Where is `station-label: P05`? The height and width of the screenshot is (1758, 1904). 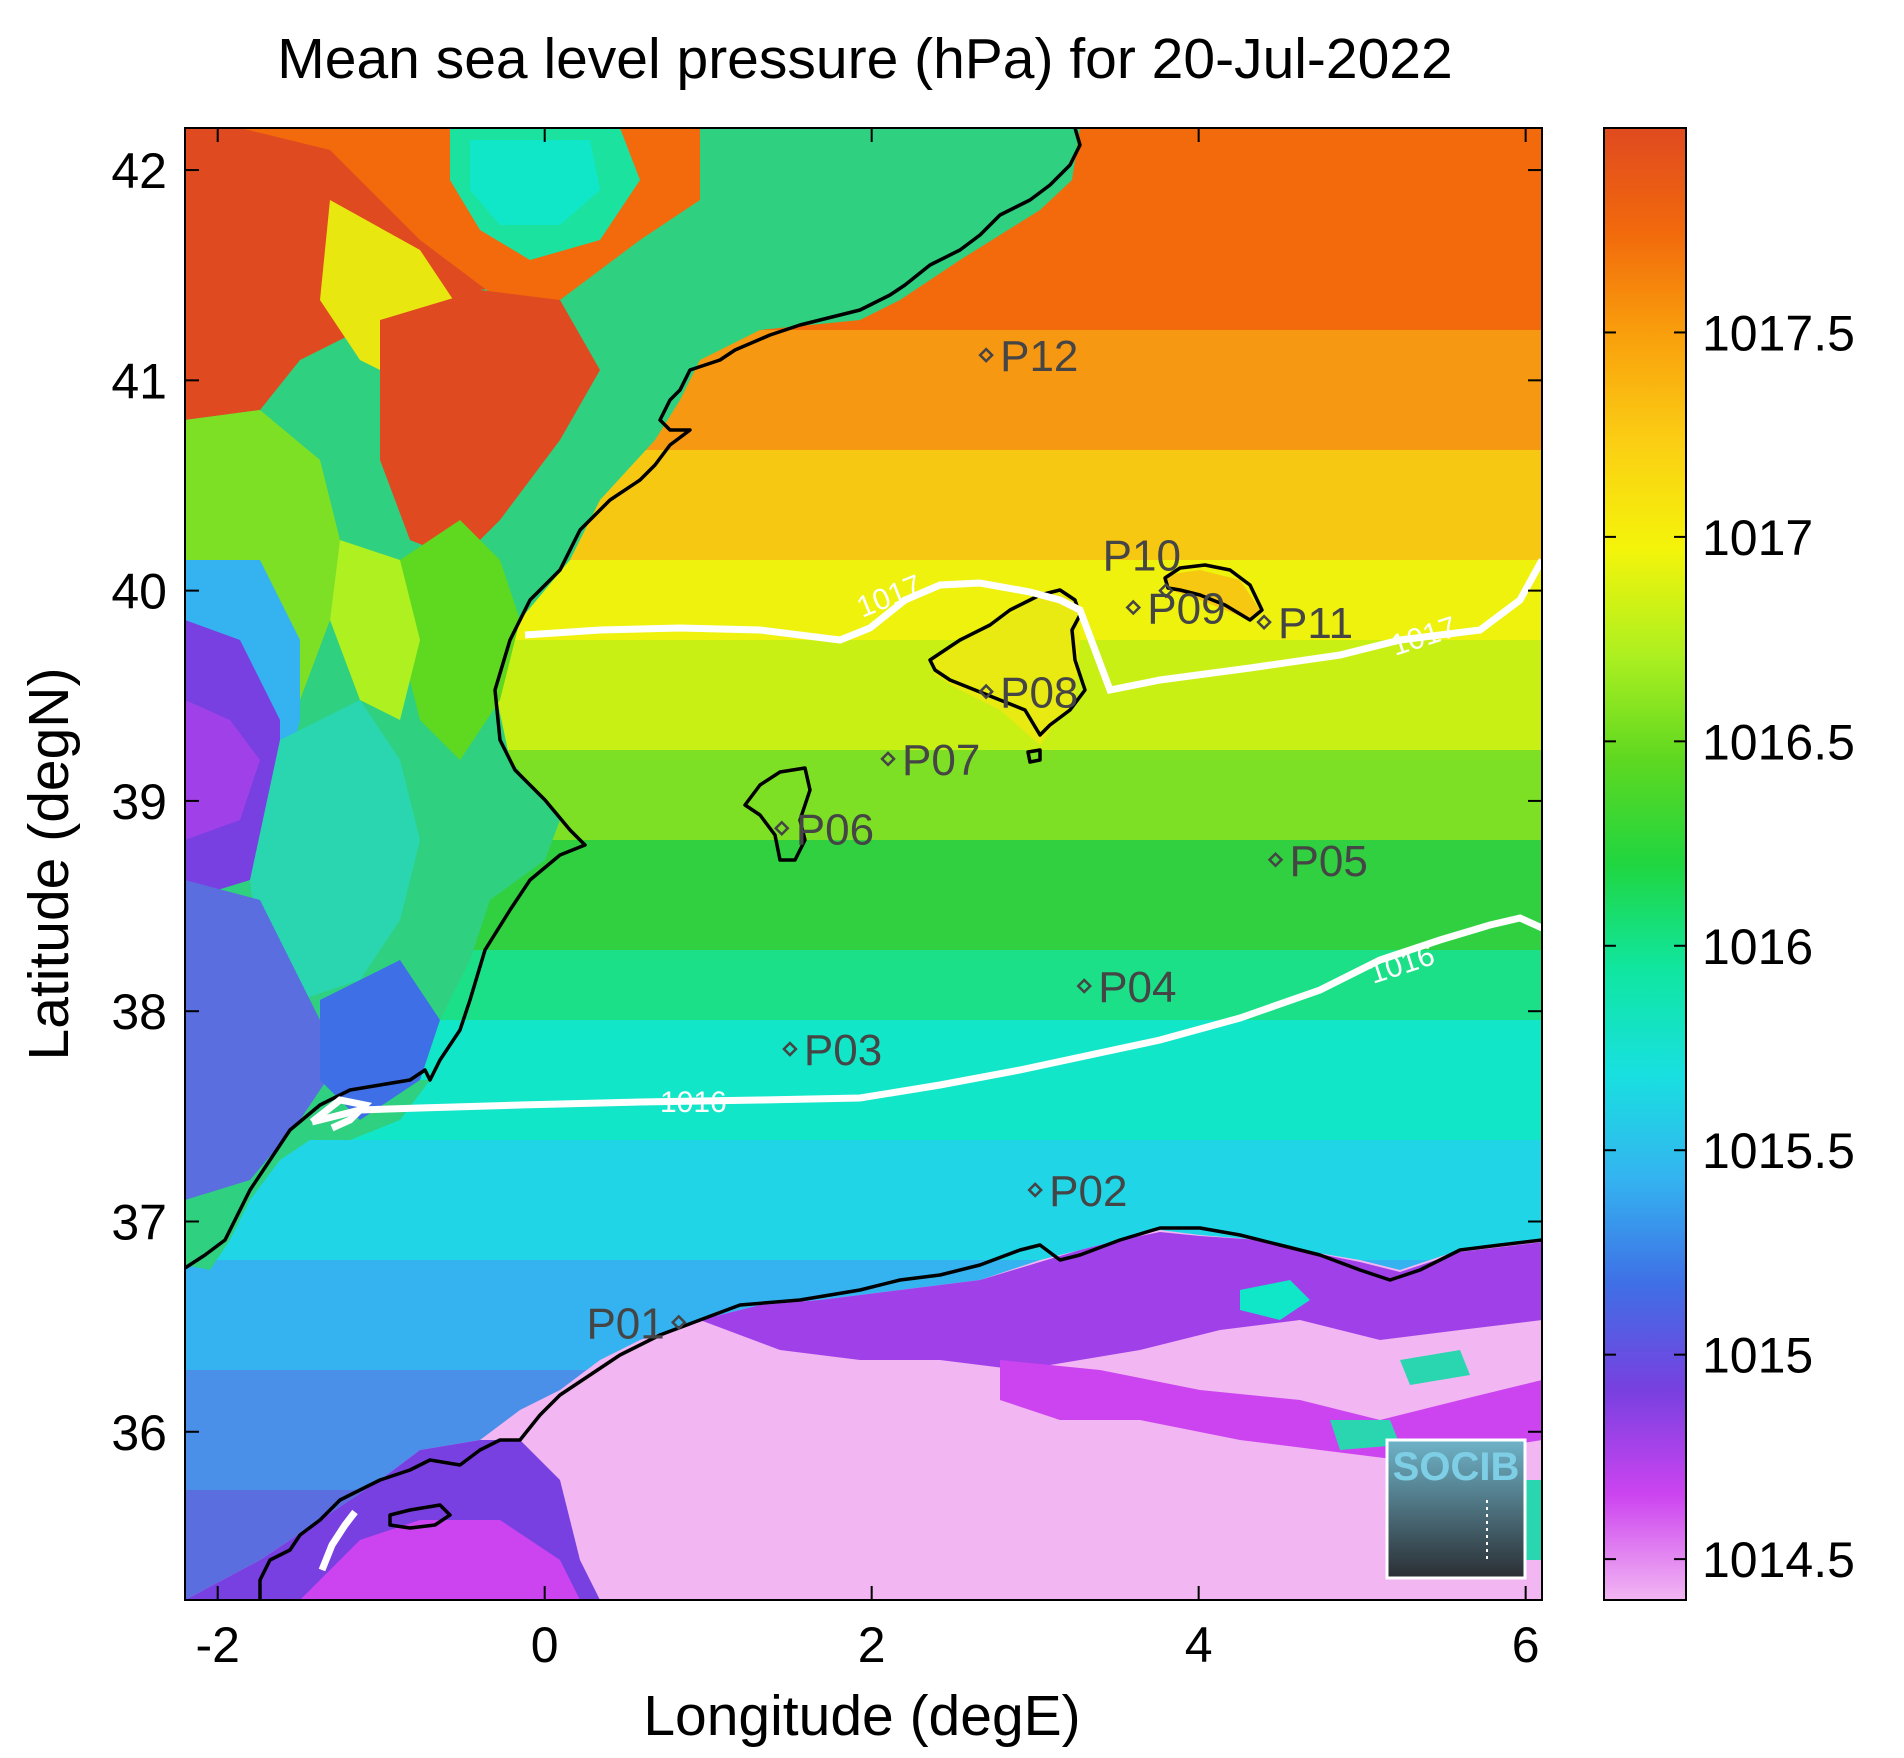 station-label: P05 is located at coordinates (1329, 861).